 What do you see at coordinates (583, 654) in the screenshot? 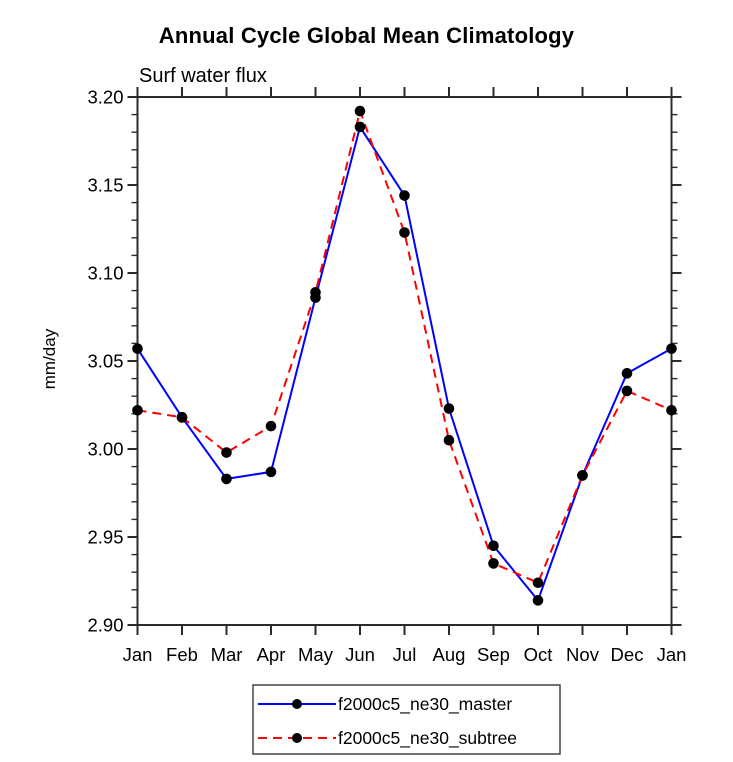
I see `x-tick-label: Nov` at bounding box center [583, 654].